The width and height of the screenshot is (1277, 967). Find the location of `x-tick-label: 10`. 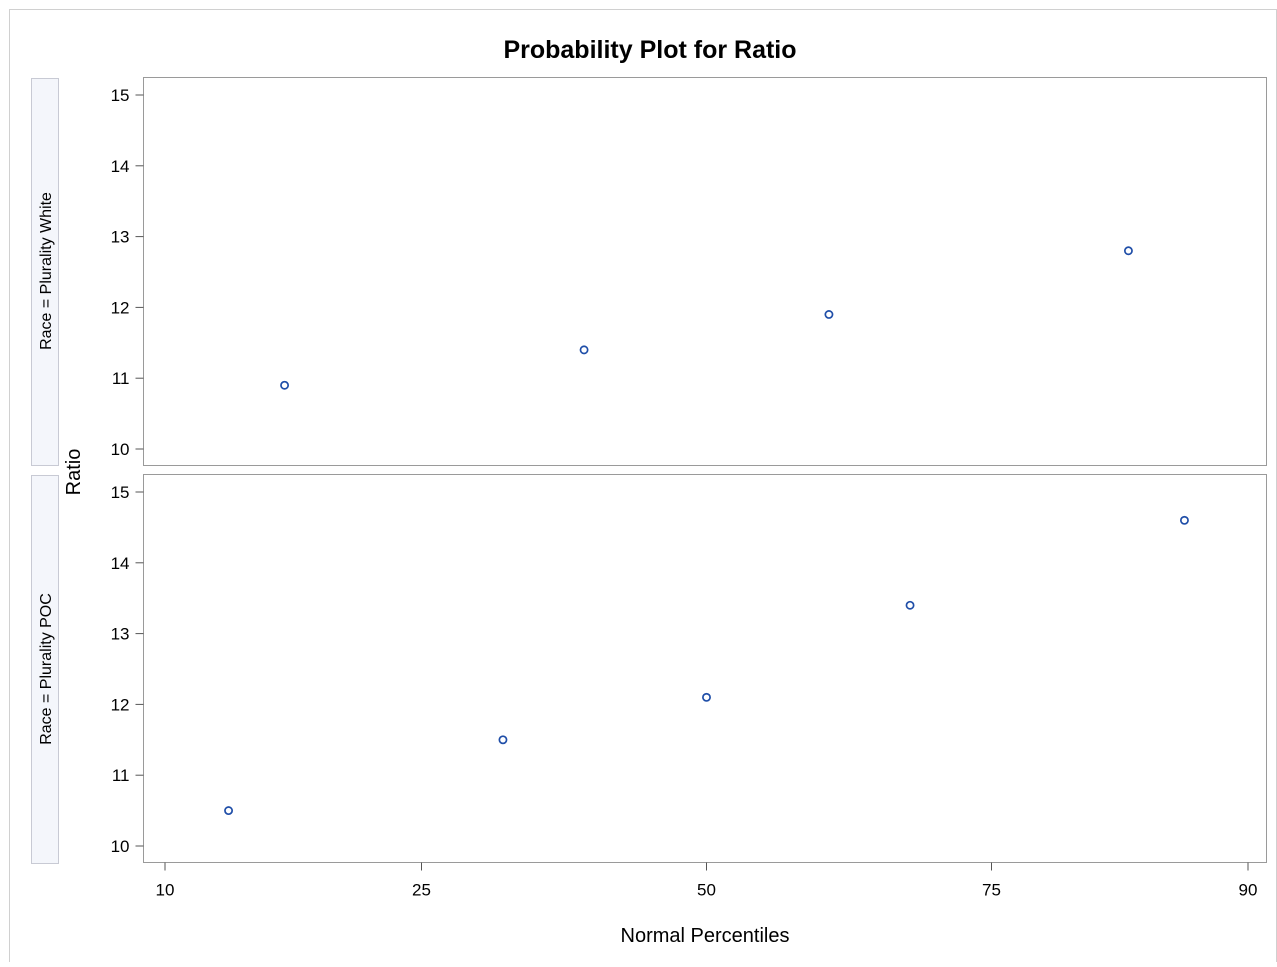

x-tick-label: 10 is located at coordinates (165, 890).